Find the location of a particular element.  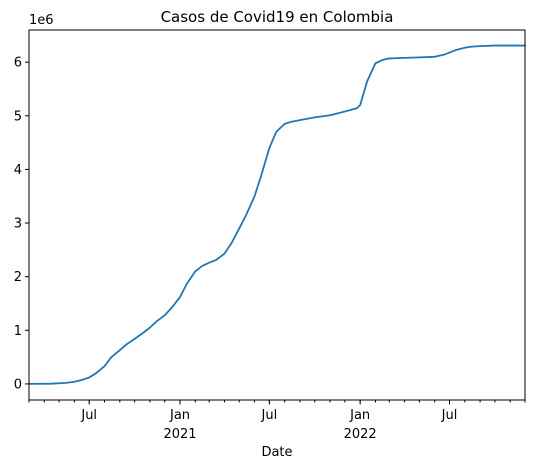

y-tick-label: 3 is located at coordinates (18, 224).